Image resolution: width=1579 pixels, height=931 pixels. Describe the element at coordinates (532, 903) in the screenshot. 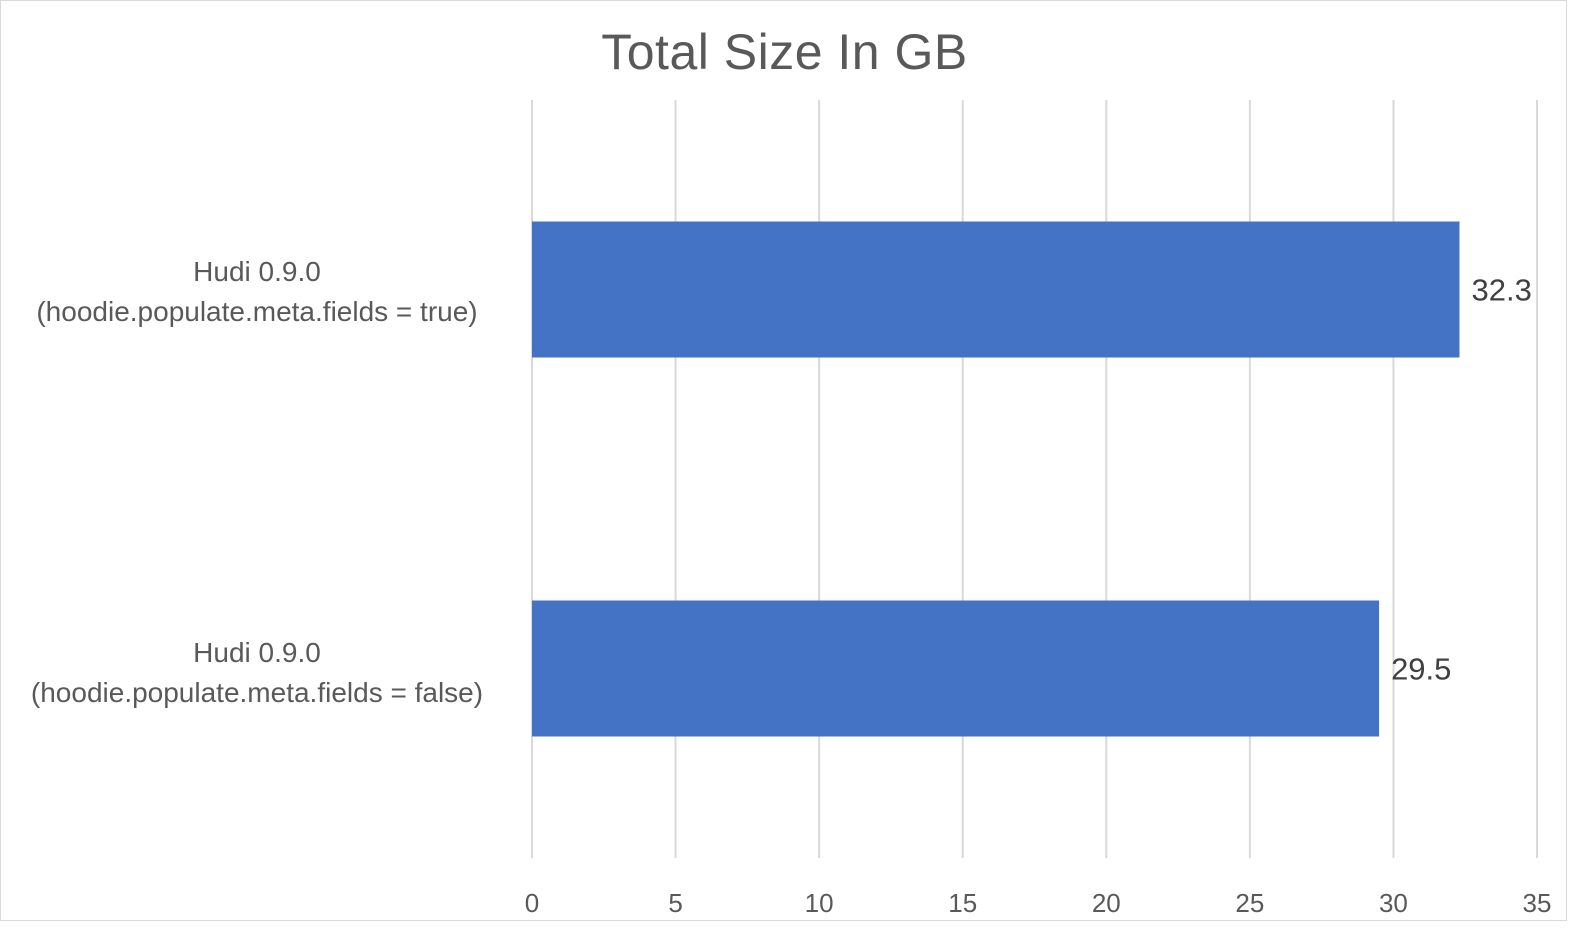

I see `x-tick-label-0: 0` at that location.